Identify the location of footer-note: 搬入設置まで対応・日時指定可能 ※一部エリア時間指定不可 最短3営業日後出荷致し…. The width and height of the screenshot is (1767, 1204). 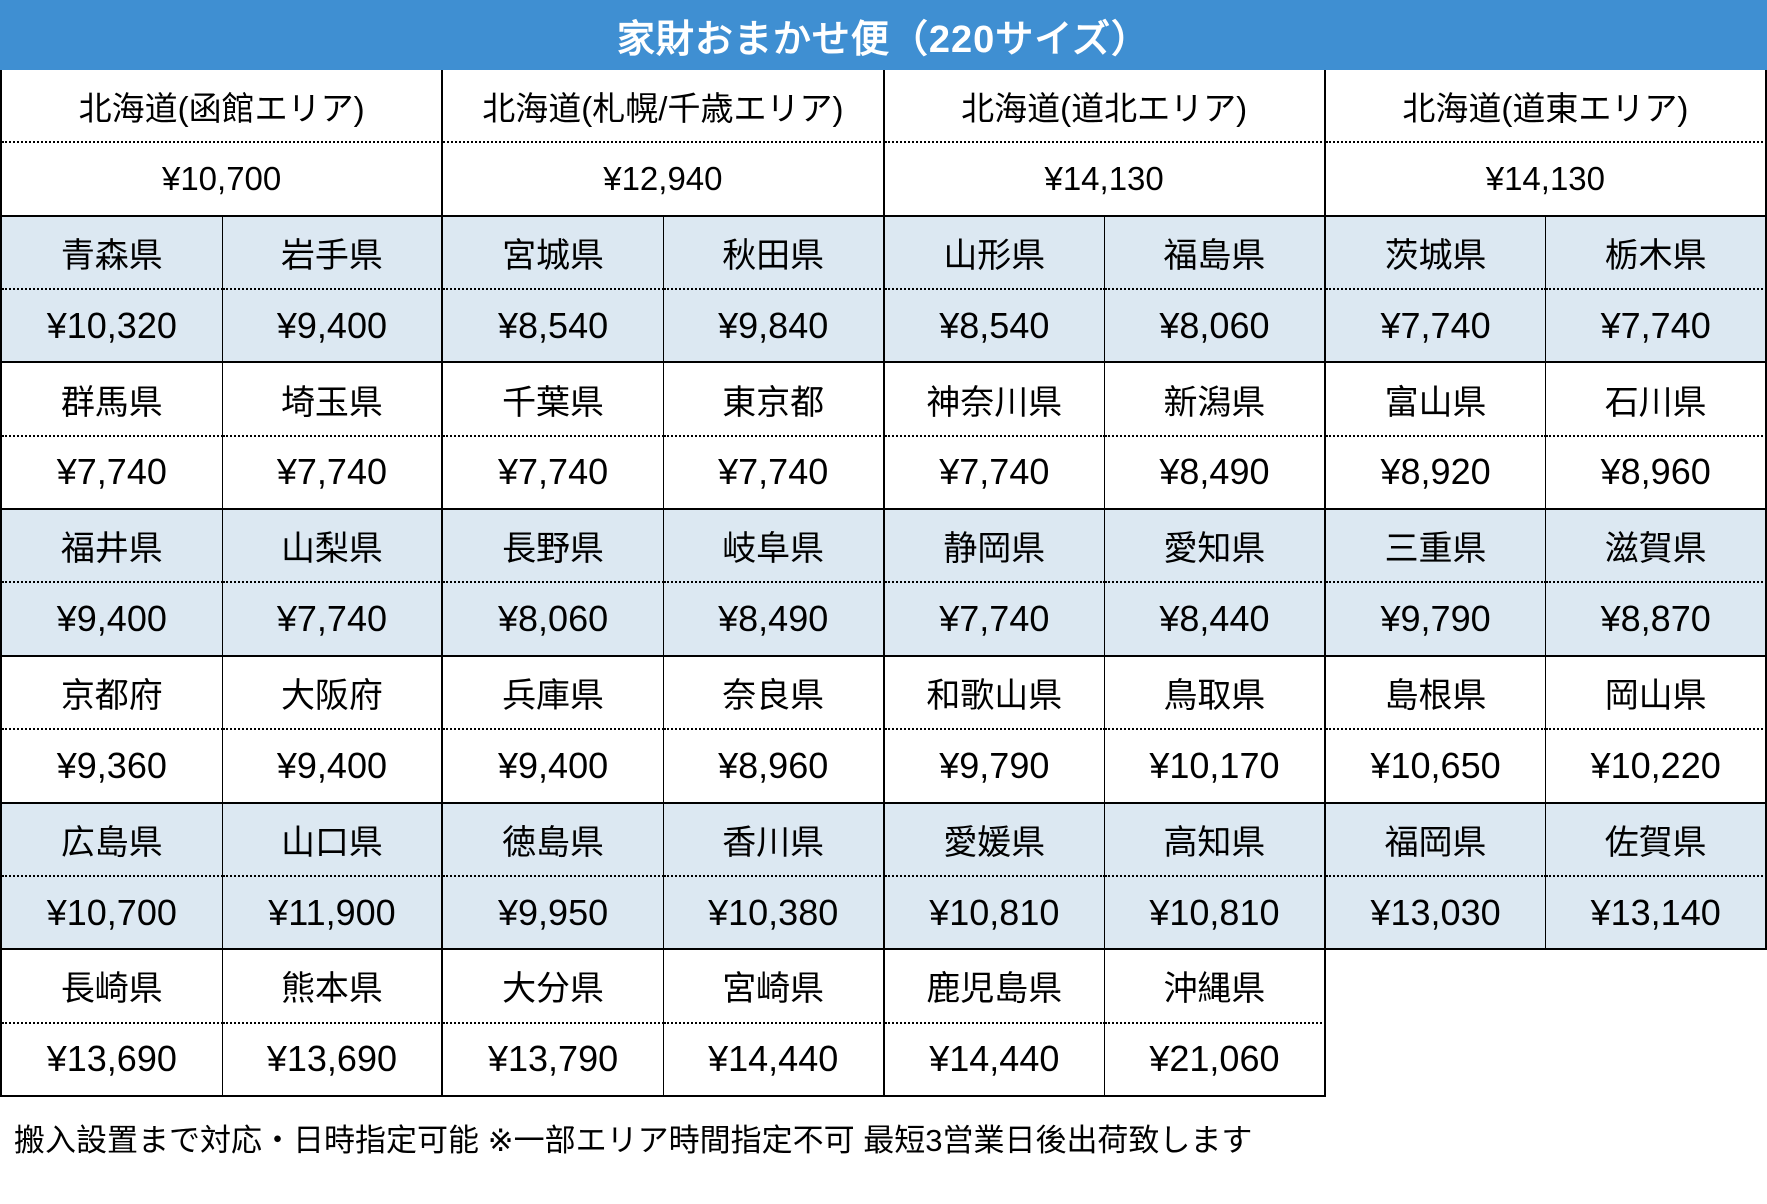
(883, 1150).